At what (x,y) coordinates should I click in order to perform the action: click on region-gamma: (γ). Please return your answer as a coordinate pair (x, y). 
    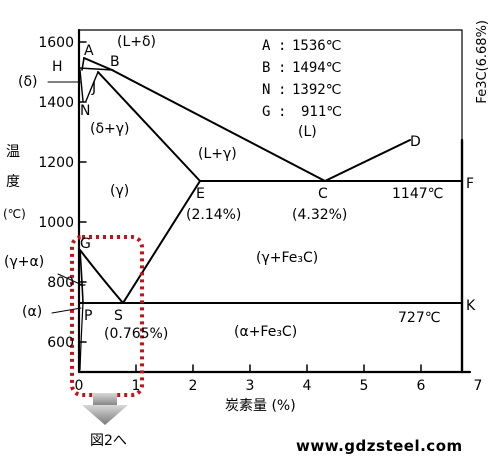
    Looking at the image, I should click on (119, 191).